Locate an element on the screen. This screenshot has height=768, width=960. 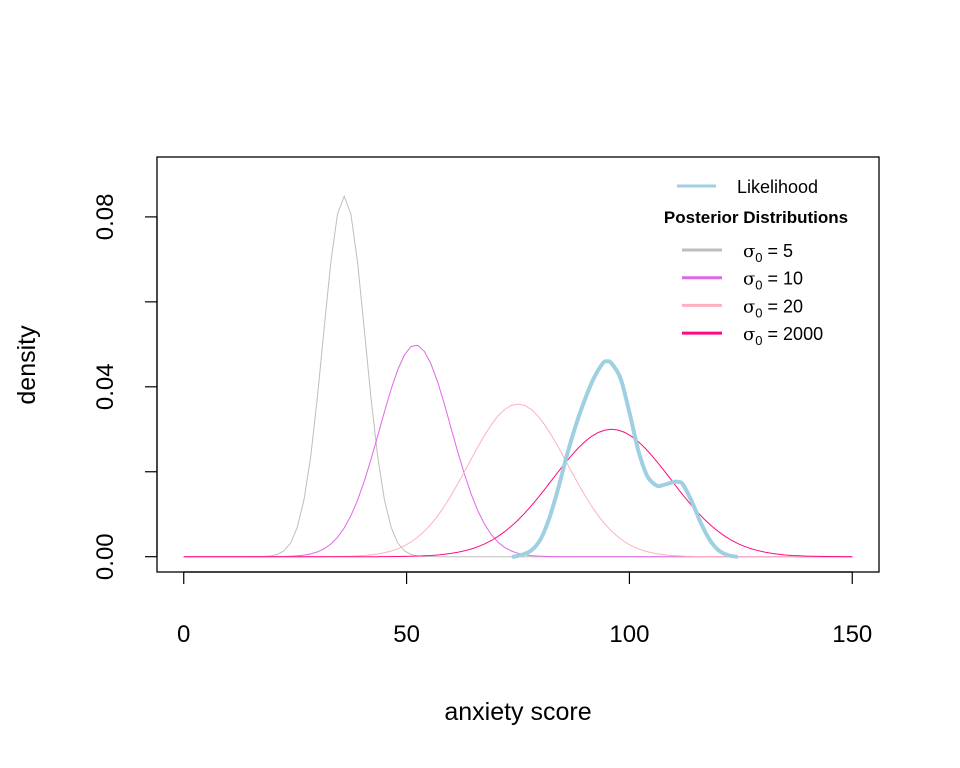
x-tick-label: 100 is located at coordinates (629, 634).